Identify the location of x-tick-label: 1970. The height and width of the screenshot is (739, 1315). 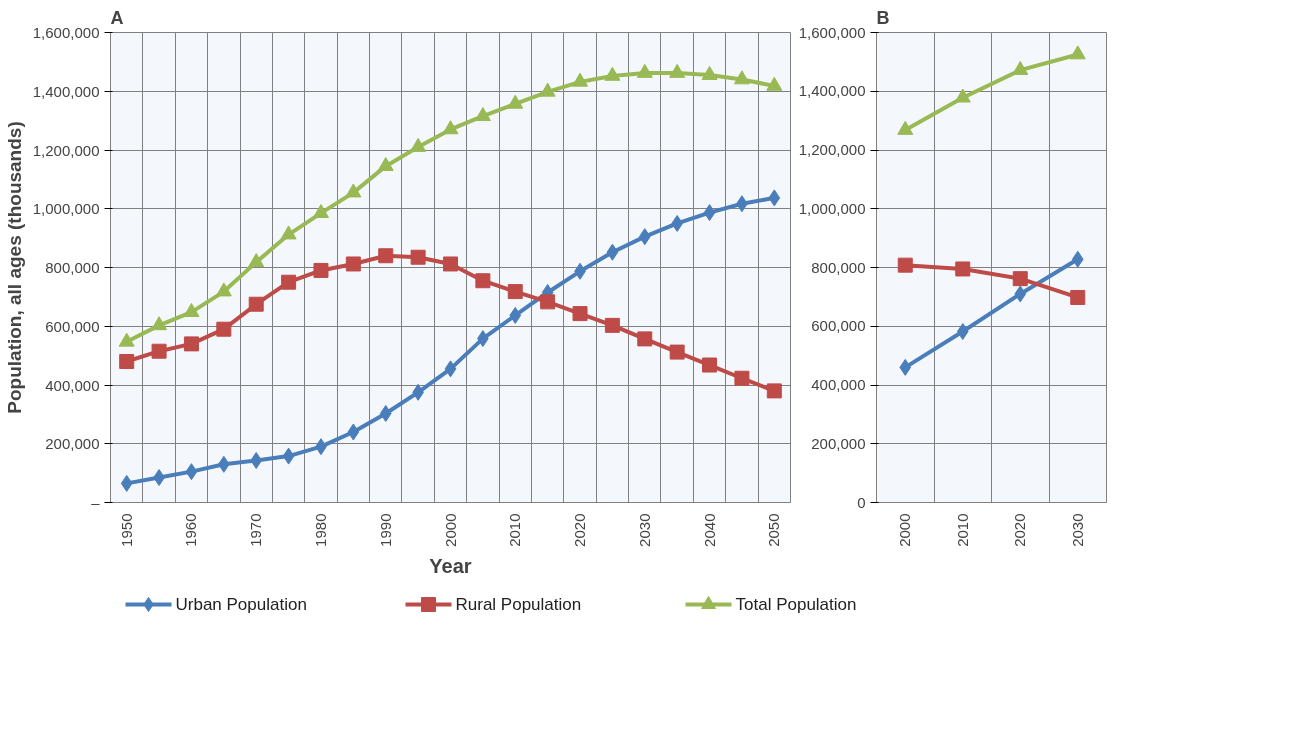
(256, 530).